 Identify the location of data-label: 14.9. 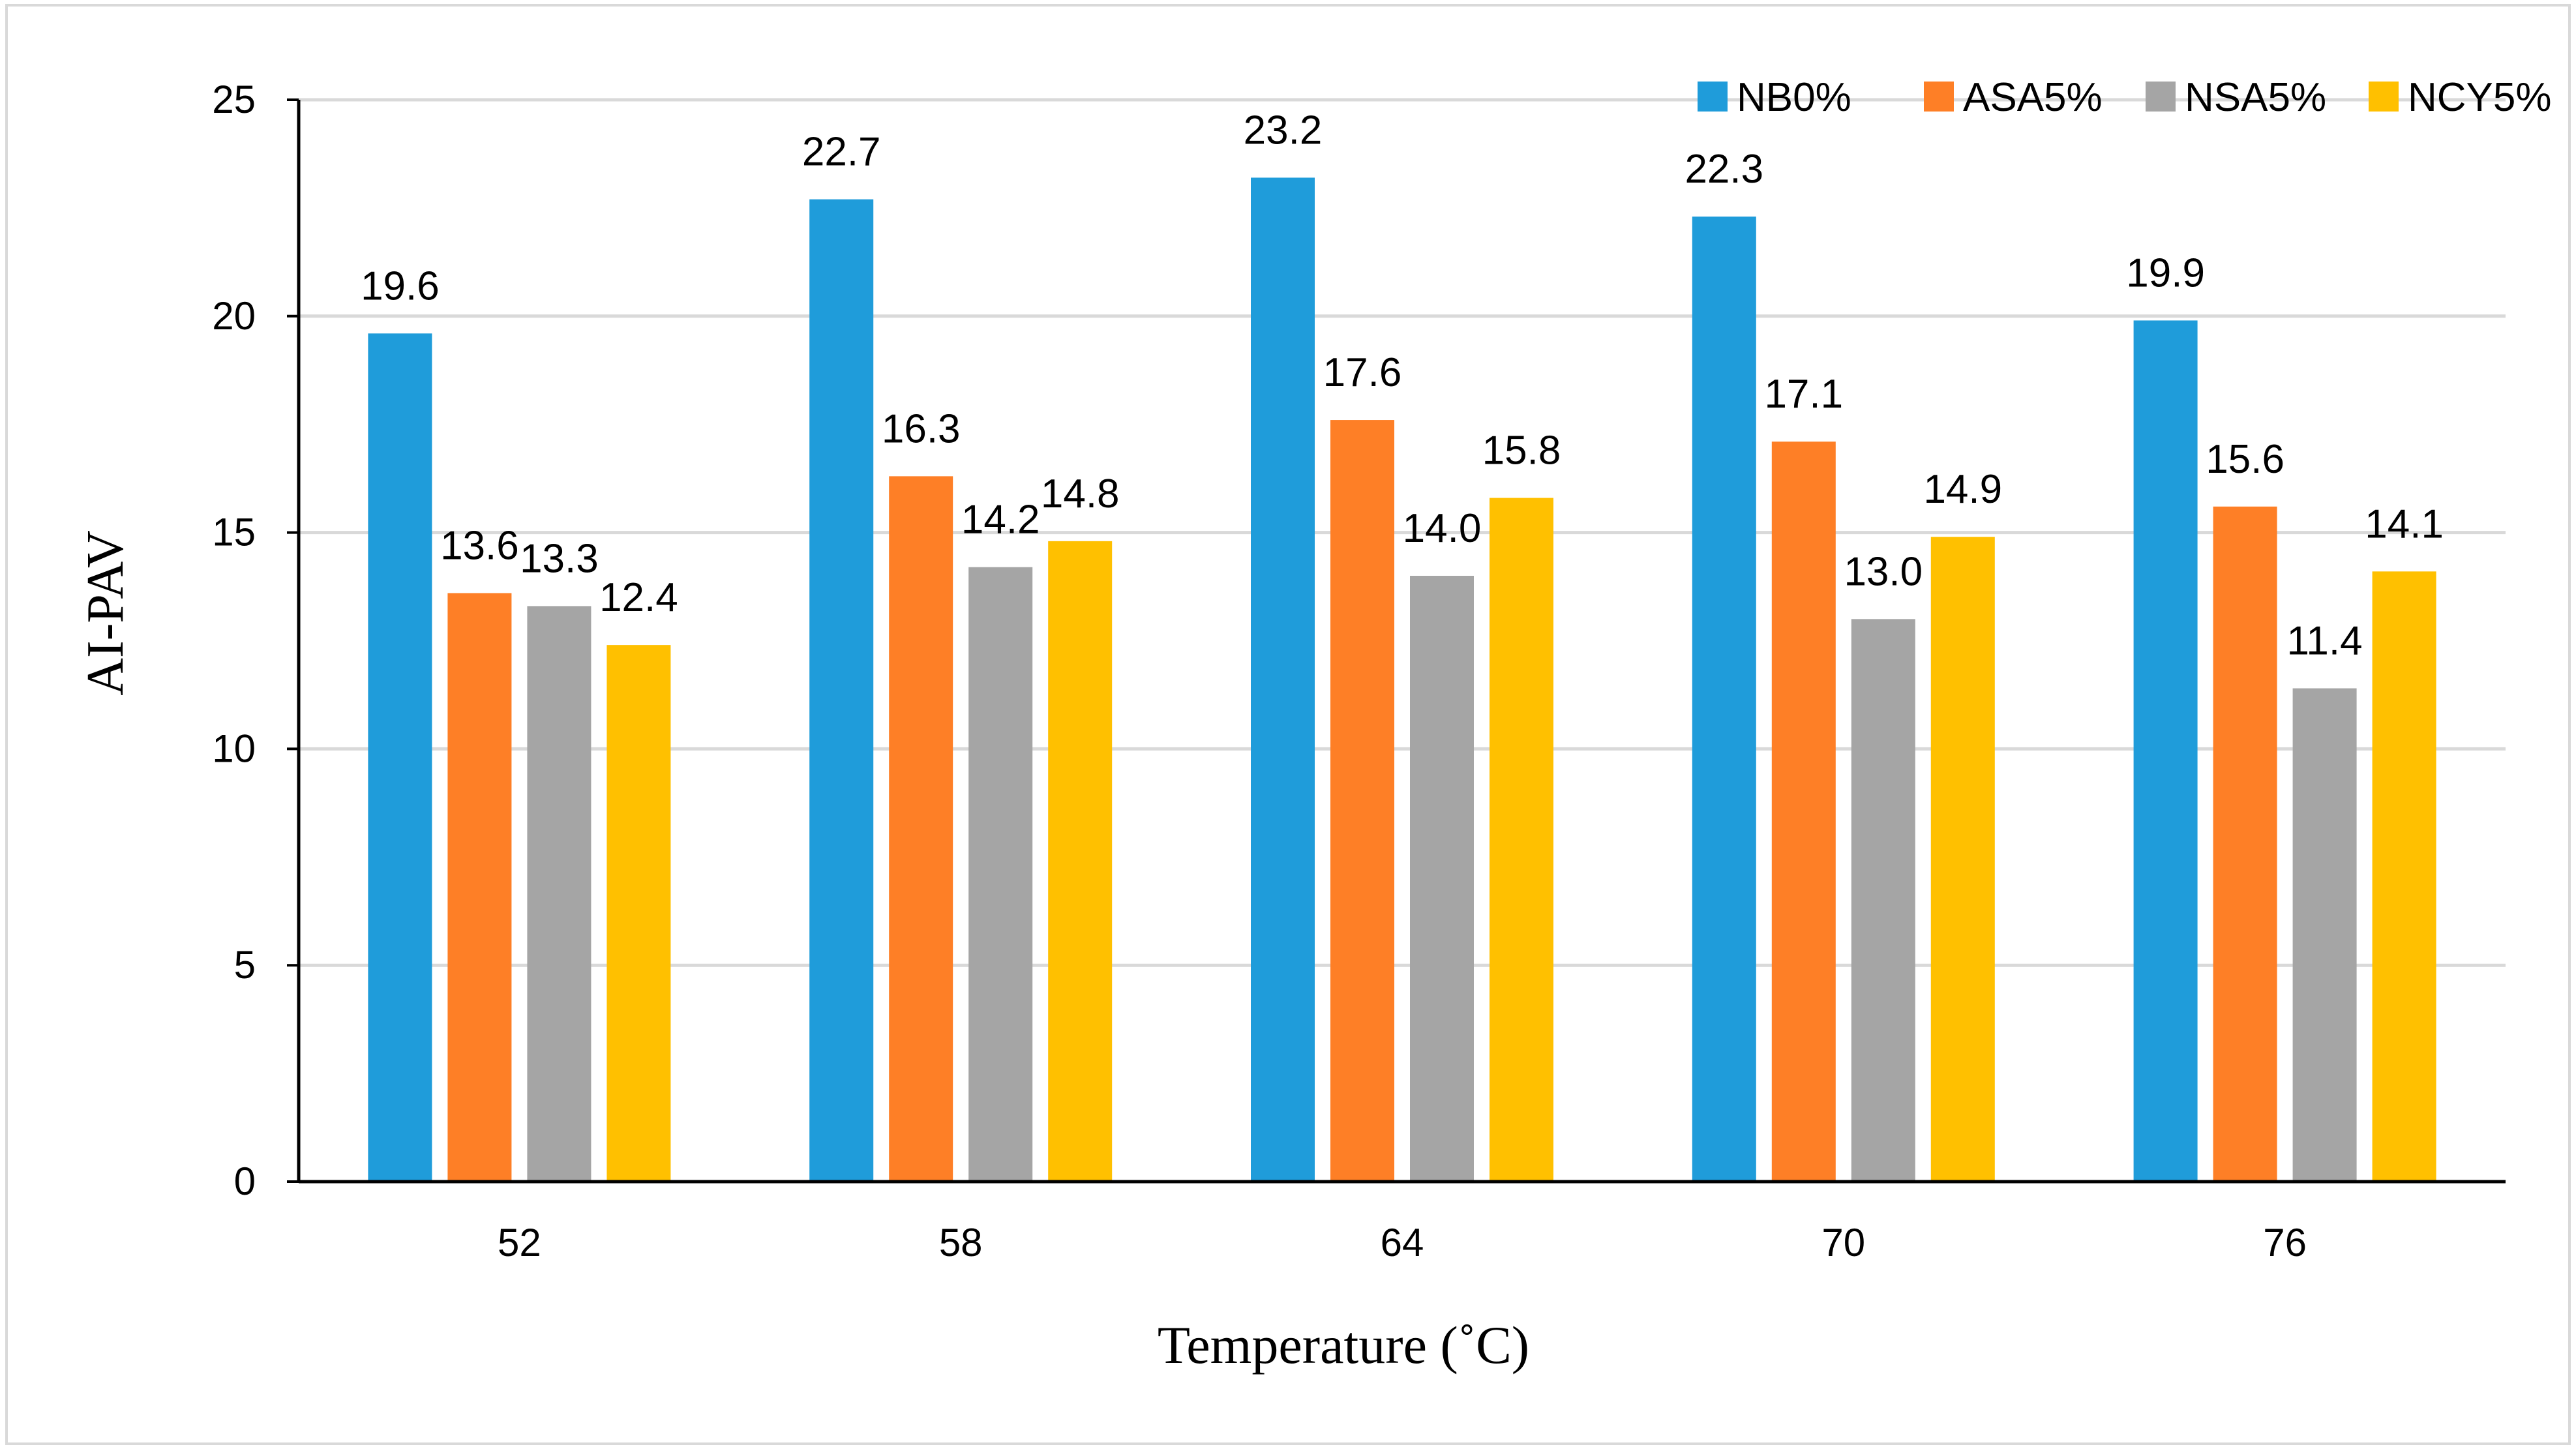
(1962, 489).